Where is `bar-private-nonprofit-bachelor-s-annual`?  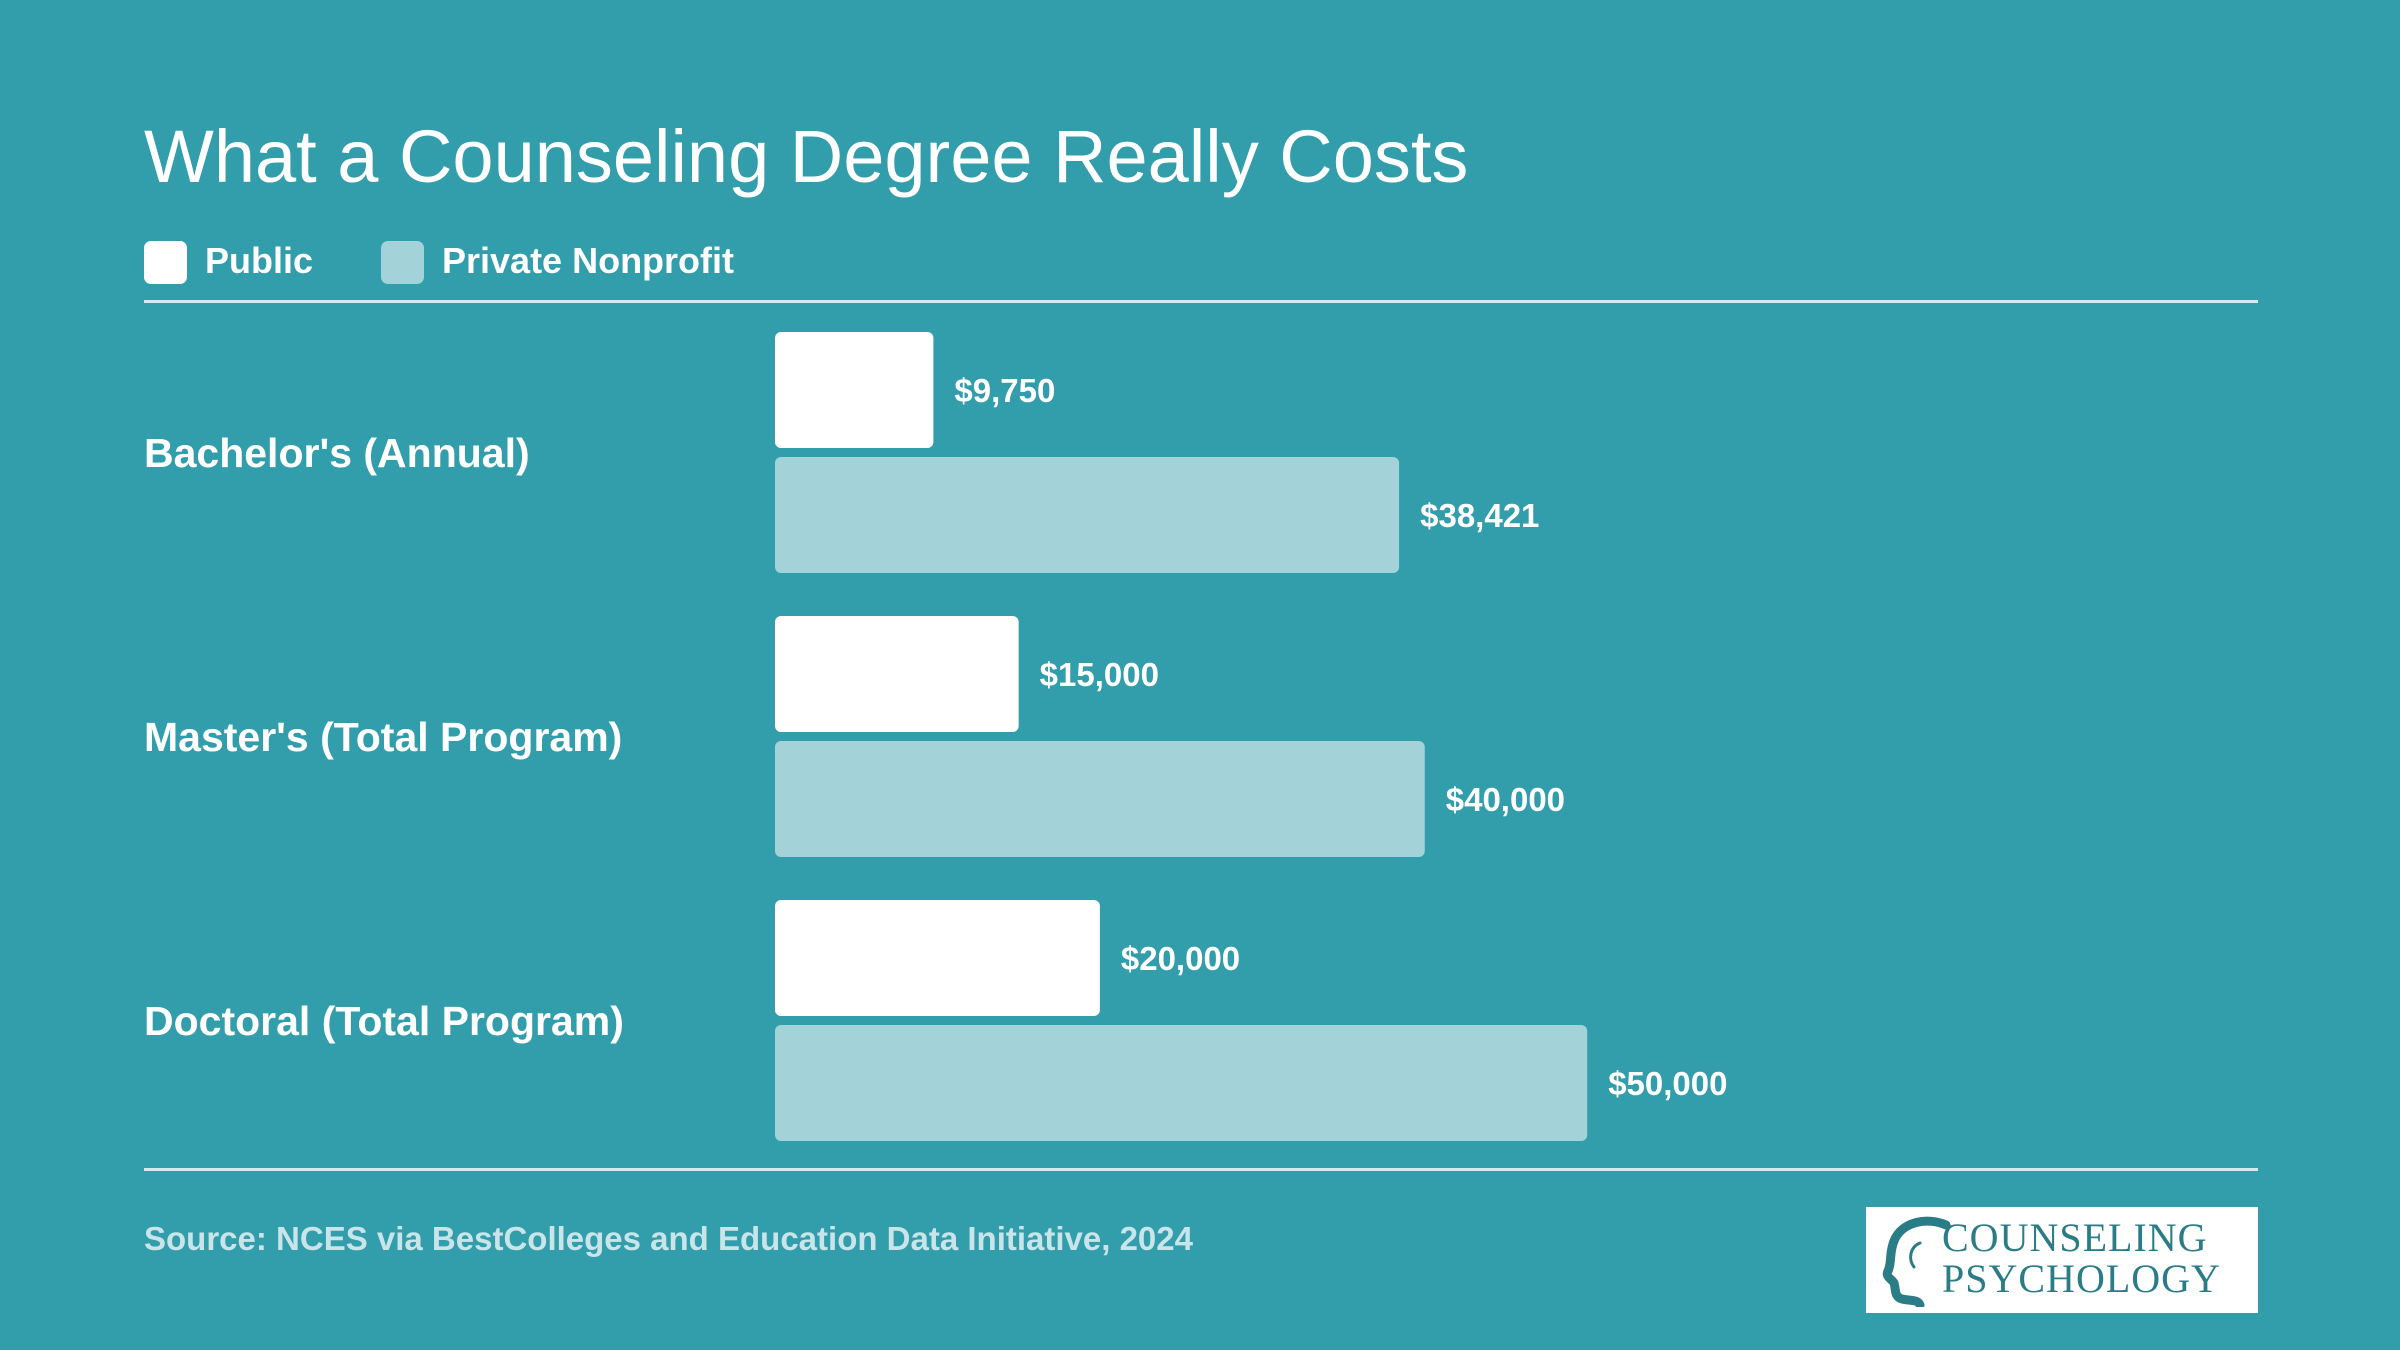 bar-private-nonprofit-bachelor-s-annual is located at coordinates (1087, 515).